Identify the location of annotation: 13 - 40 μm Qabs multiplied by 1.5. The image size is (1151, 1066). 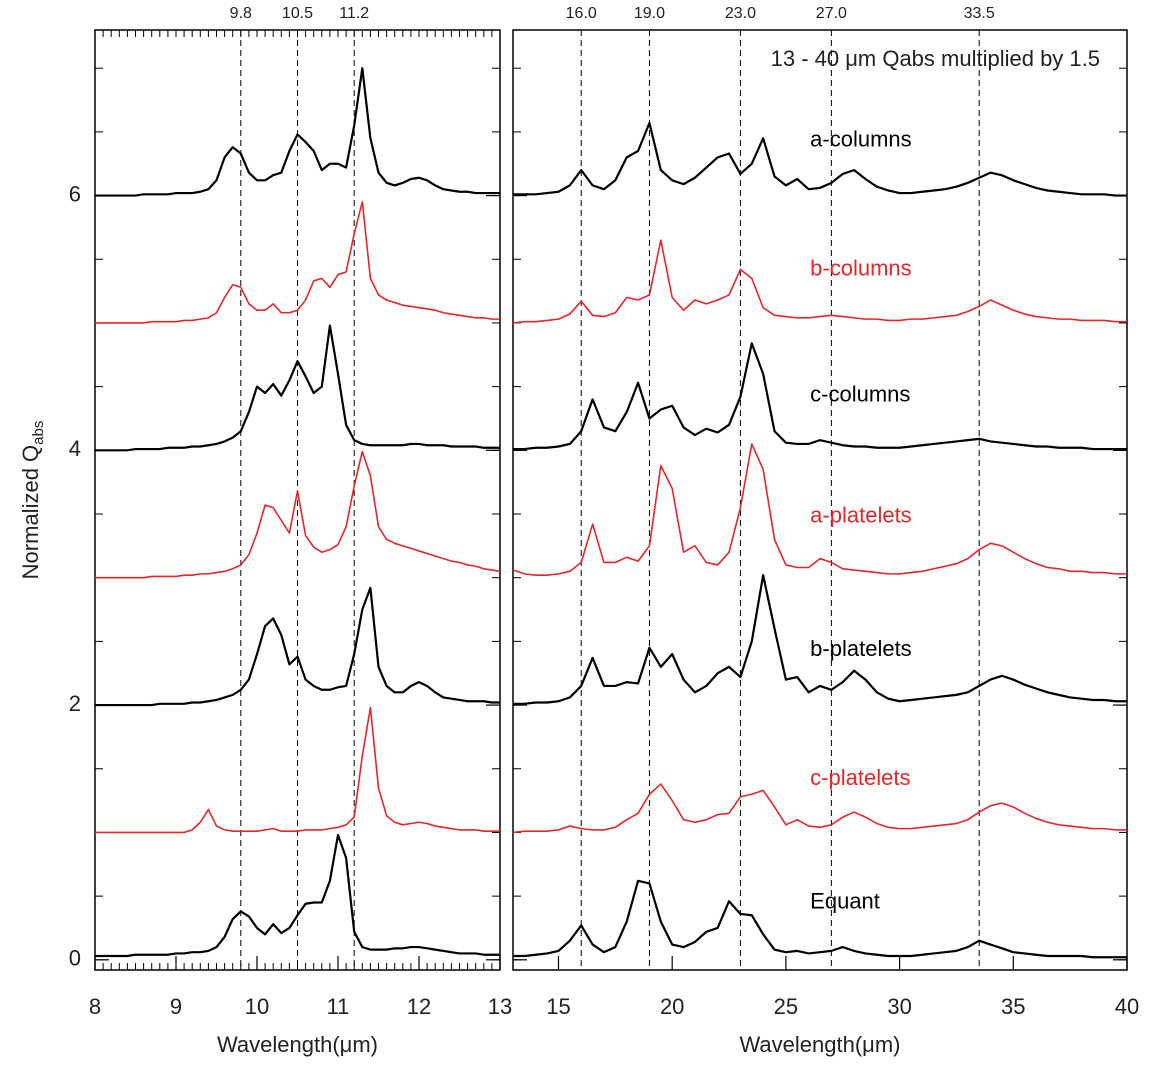
(935, 58).